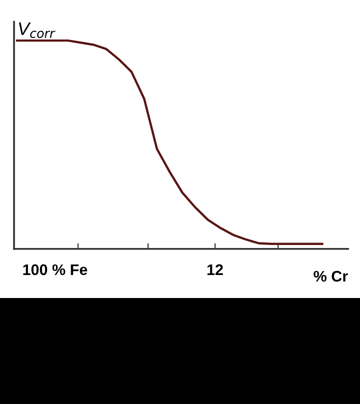 The height and width of the screenshot is (404, 360). What do you see at coordinates (37, 30) in the screenshot?
I see `y-axis-title: V$_{corr}$` at bounding box center [37, 30].